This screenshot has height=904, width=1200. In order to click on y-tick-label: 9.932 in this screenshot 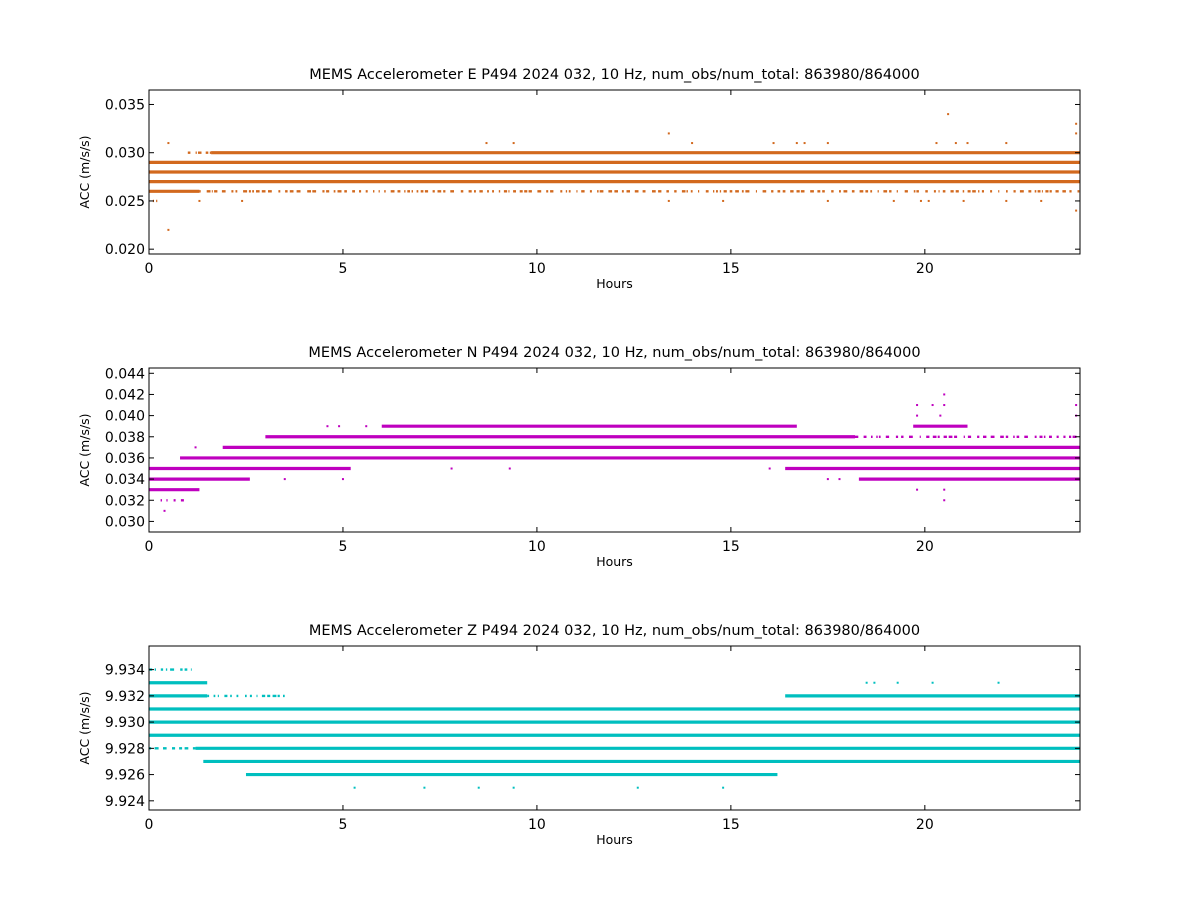, I will do `click(125, 697)`.